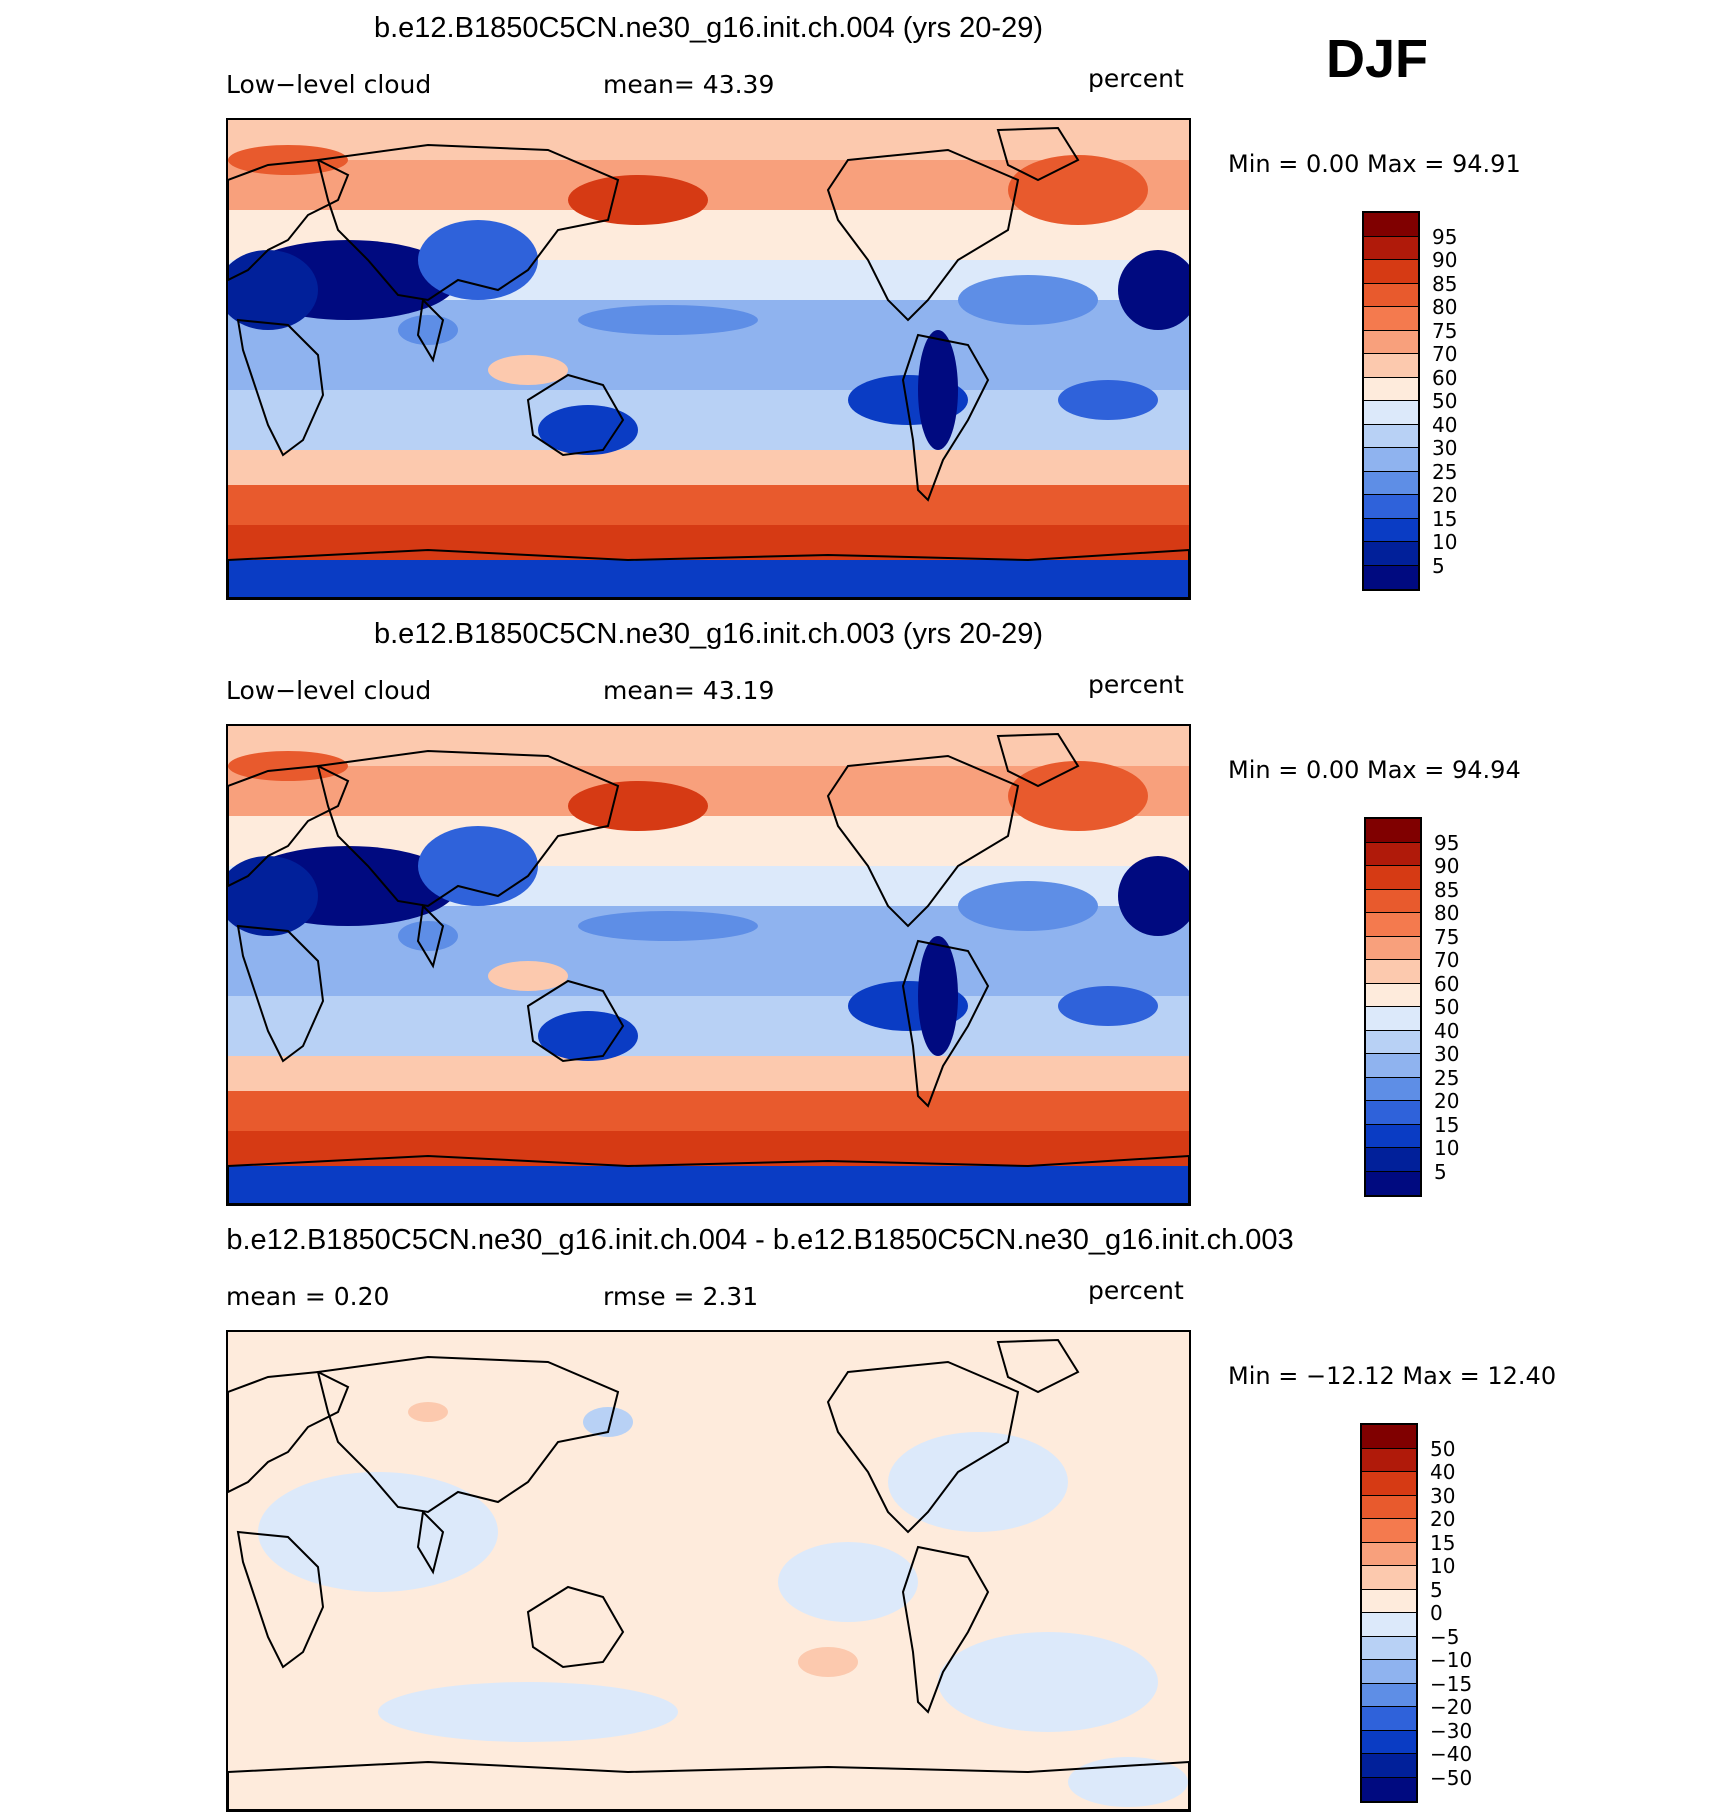 Image resolution: width=1710 pixels, height=1813 pixels. I want to click on variable-label: Low−level cloud, so click(329, 690).